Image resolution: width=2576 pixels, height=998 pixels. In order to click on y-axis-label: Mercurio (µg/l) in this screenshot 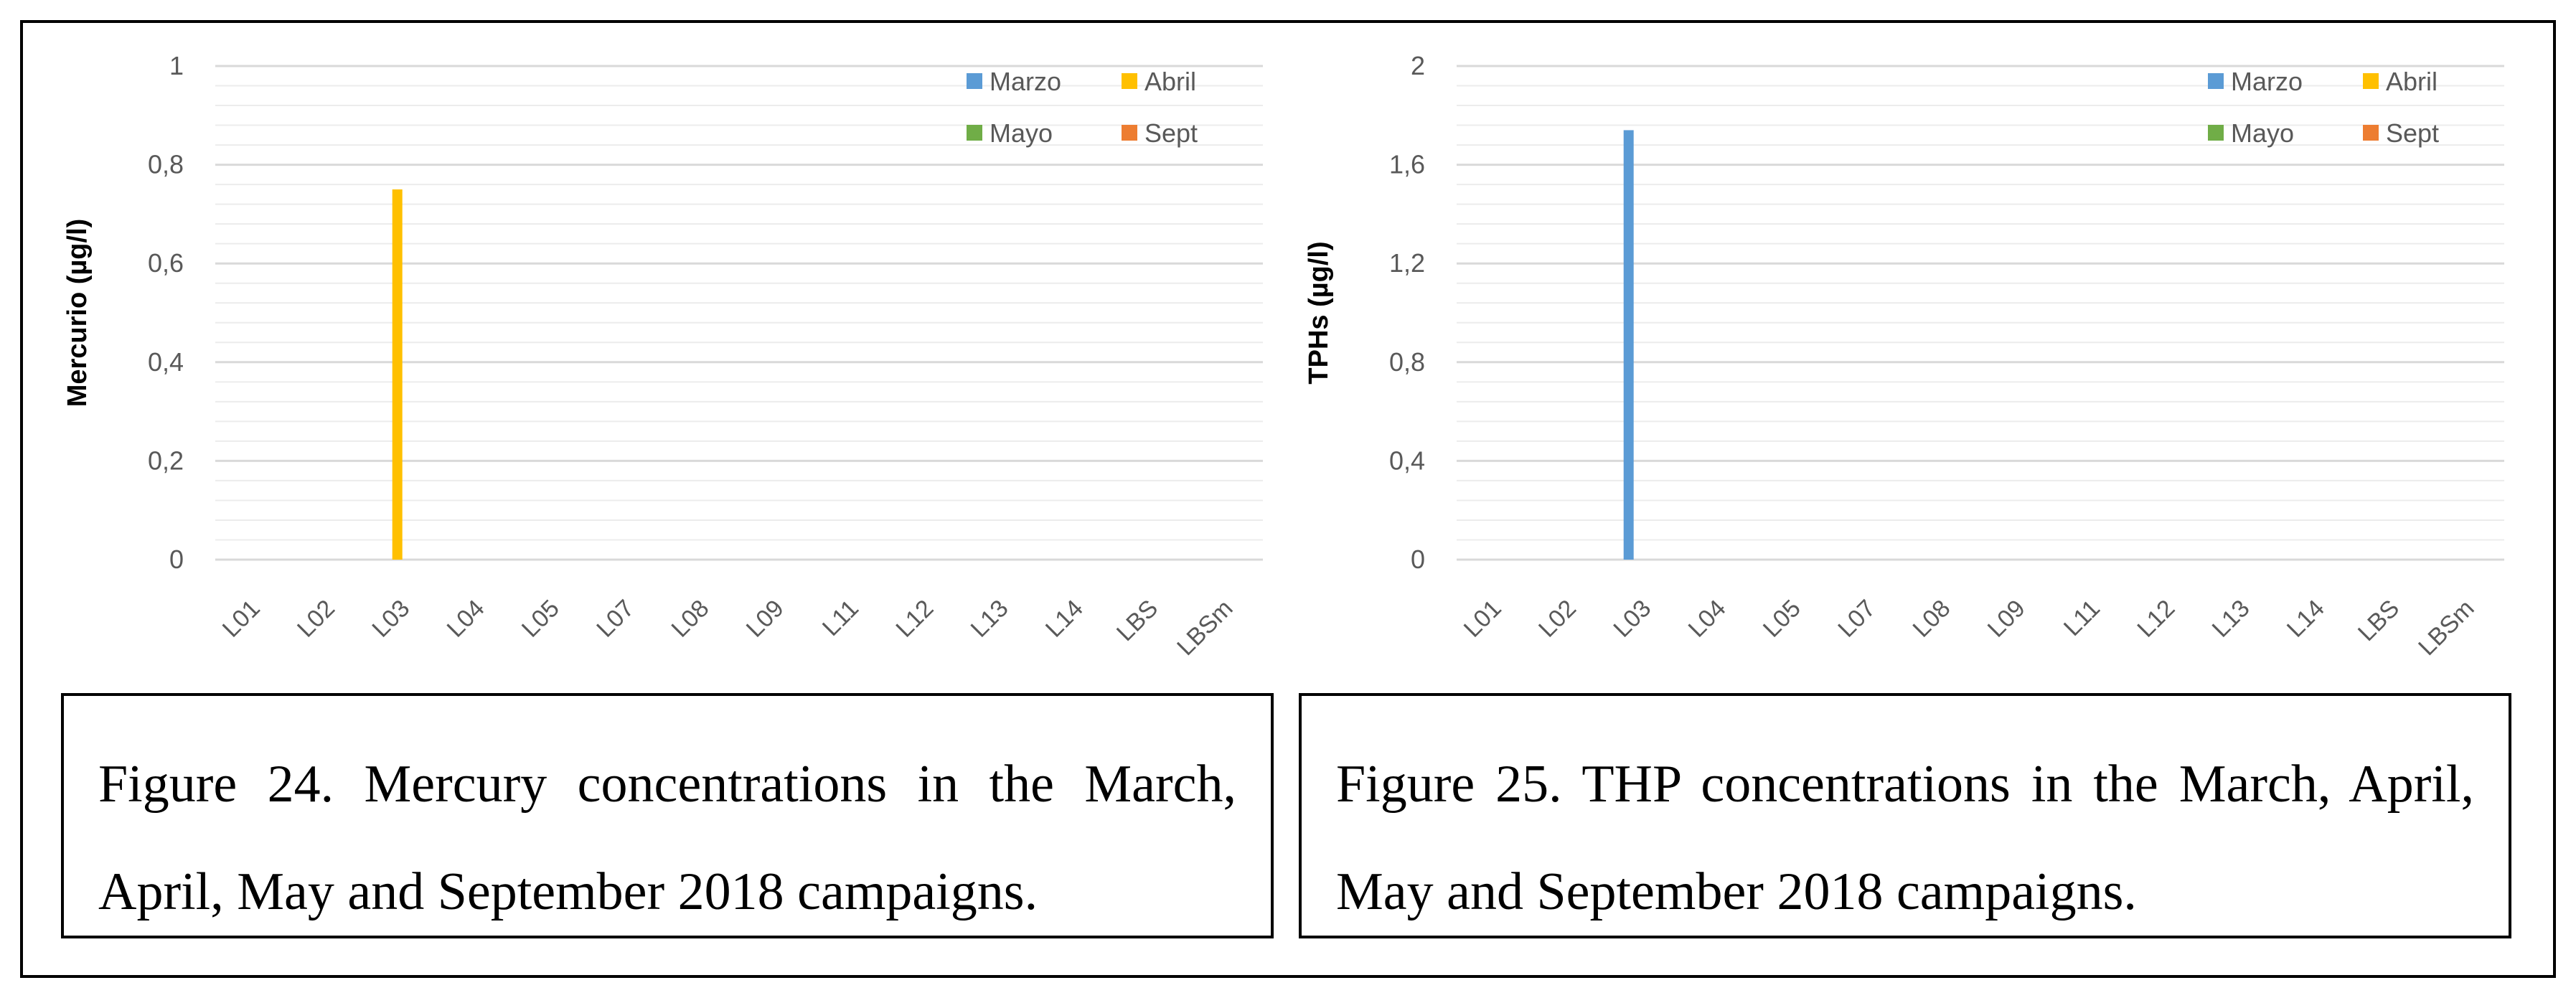, I will do `click(77, 313)`.